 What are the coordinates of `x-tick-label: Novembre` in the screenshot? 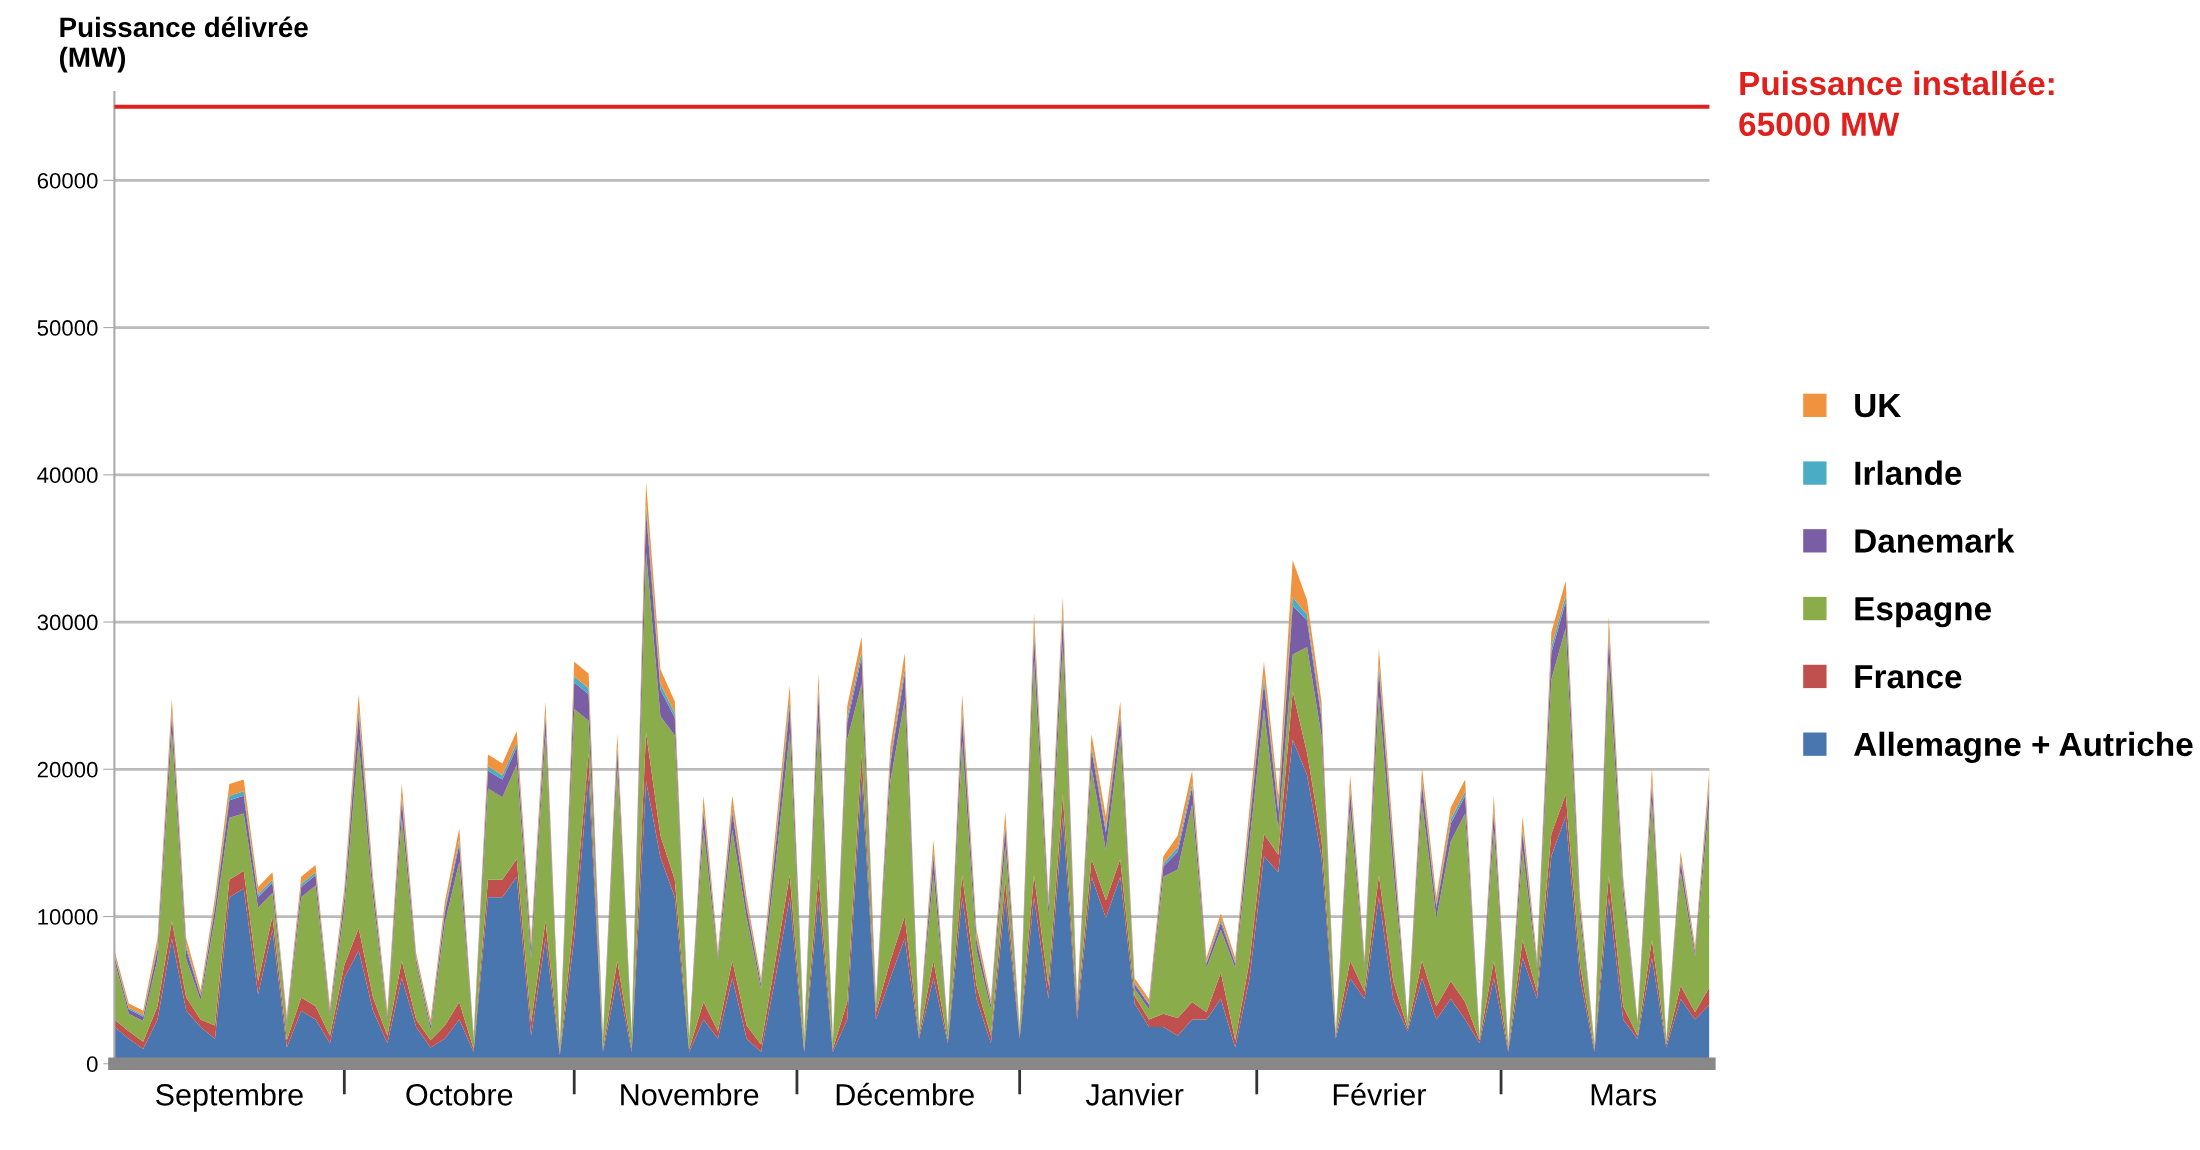 It's located at (690, 1094).